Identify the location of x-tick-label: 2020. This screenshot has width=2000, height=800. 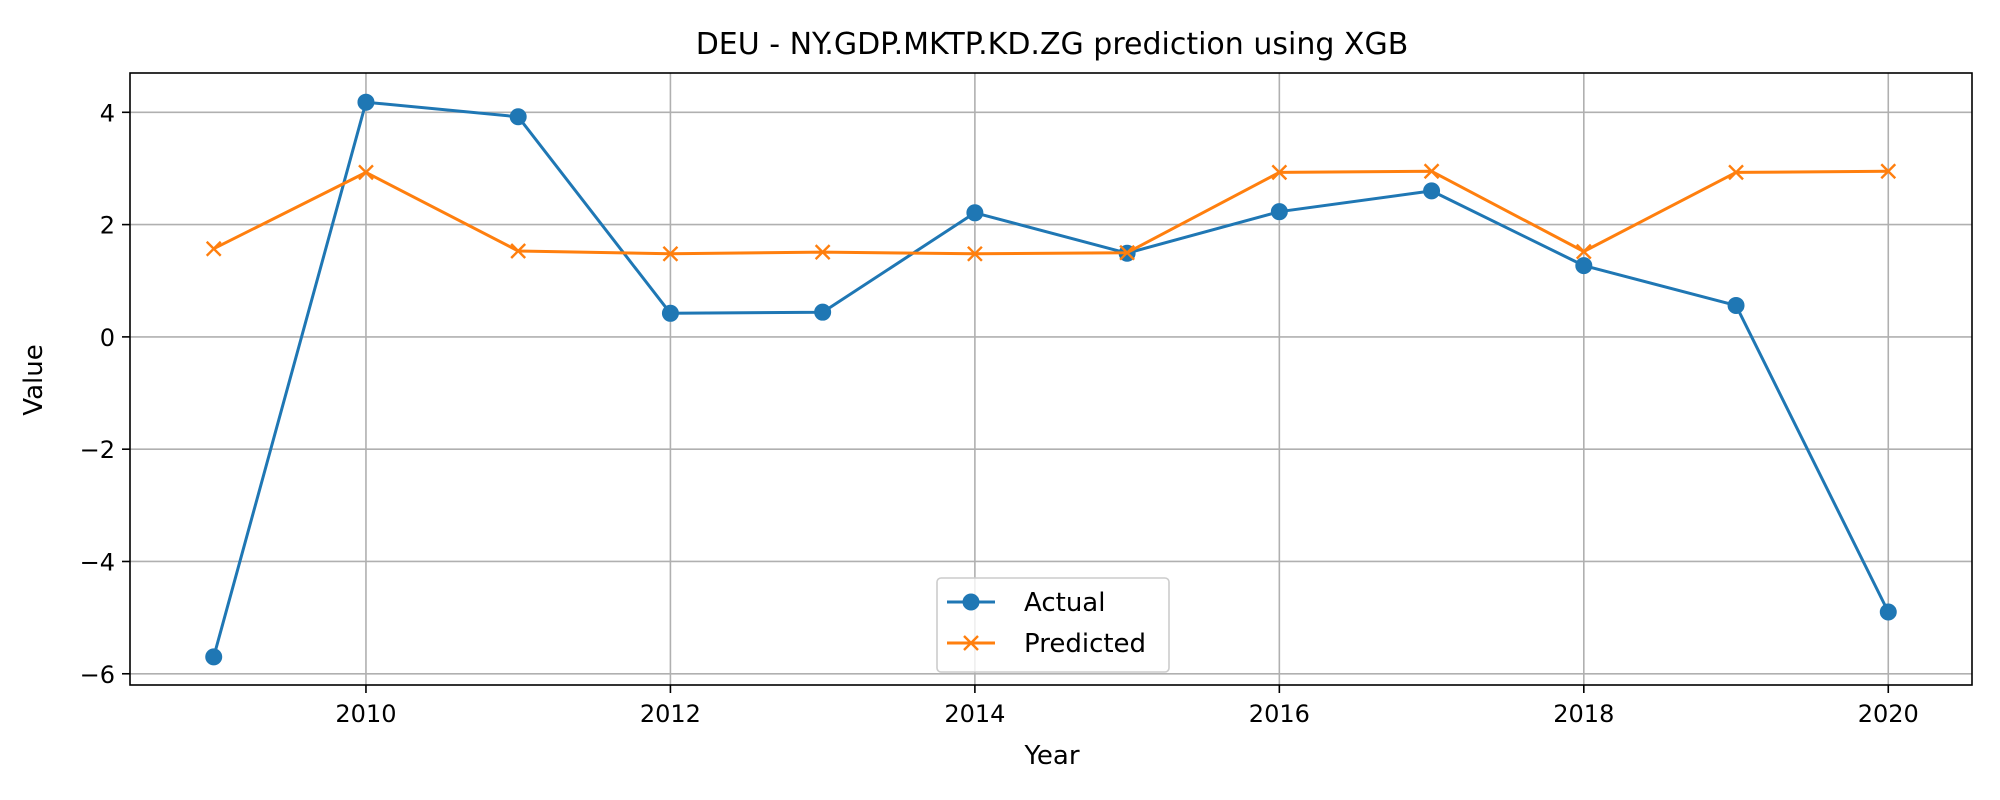
(1888, 714).